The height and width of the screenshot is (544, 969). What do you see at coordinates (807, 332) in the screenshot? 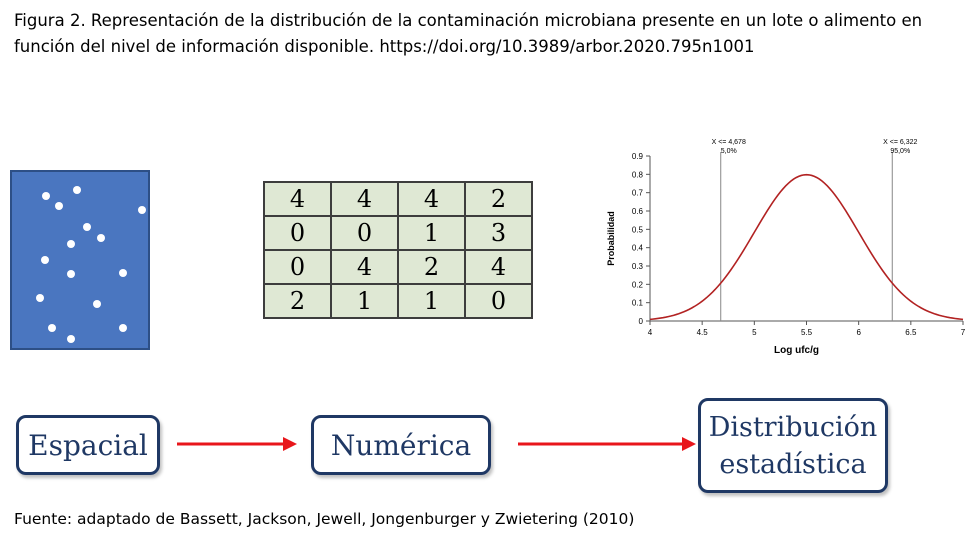
I see `x-tick-label: 5.5` at bounding box center [807, 332].